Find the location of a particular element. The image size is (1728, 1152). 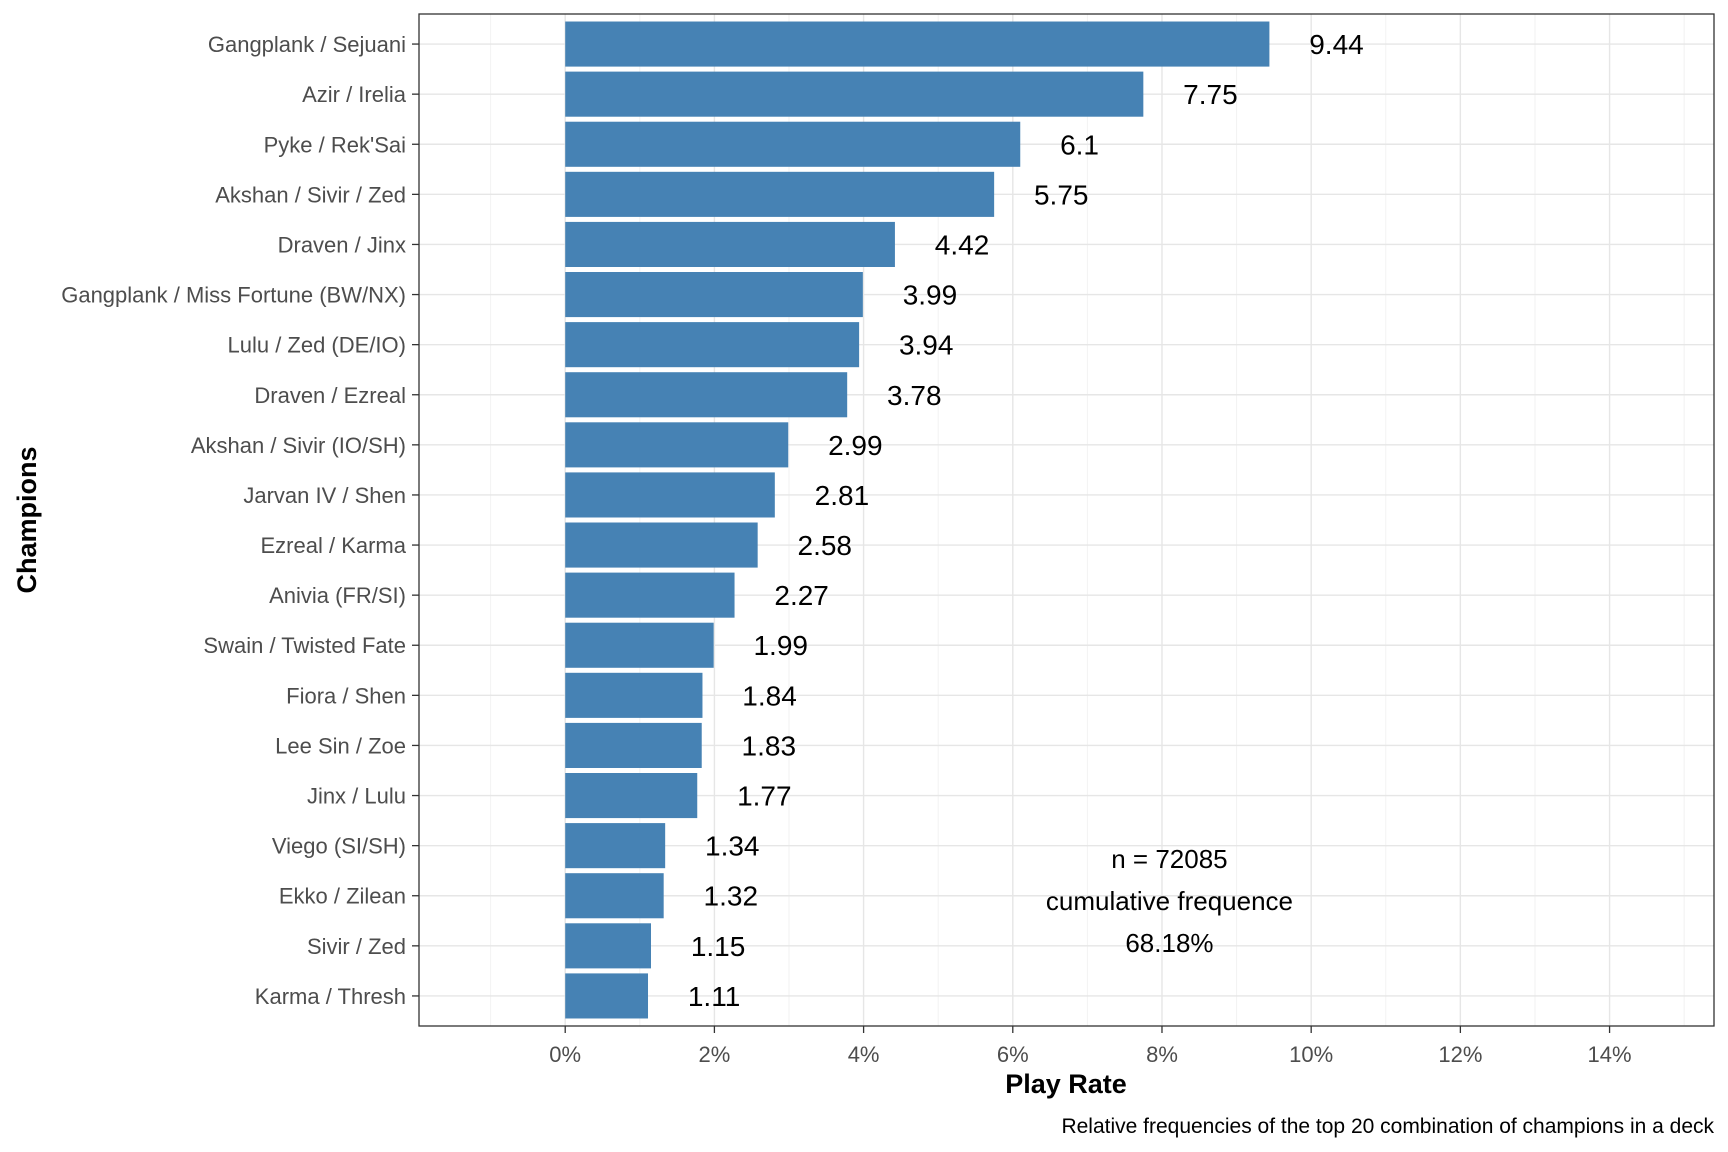

y-tick-label: Azir / Irelia is located at coordinates (354, 94).